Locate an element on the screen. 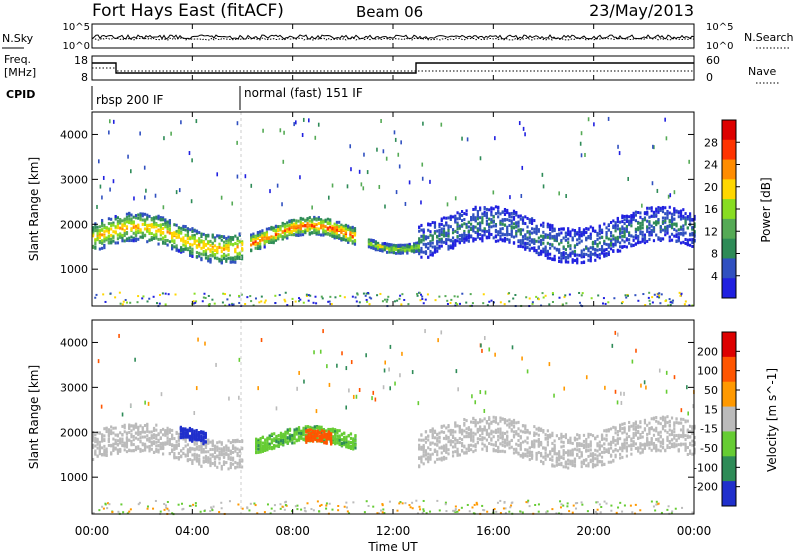  date-label: 23/May/2013 is located at coordinates (641, 10).